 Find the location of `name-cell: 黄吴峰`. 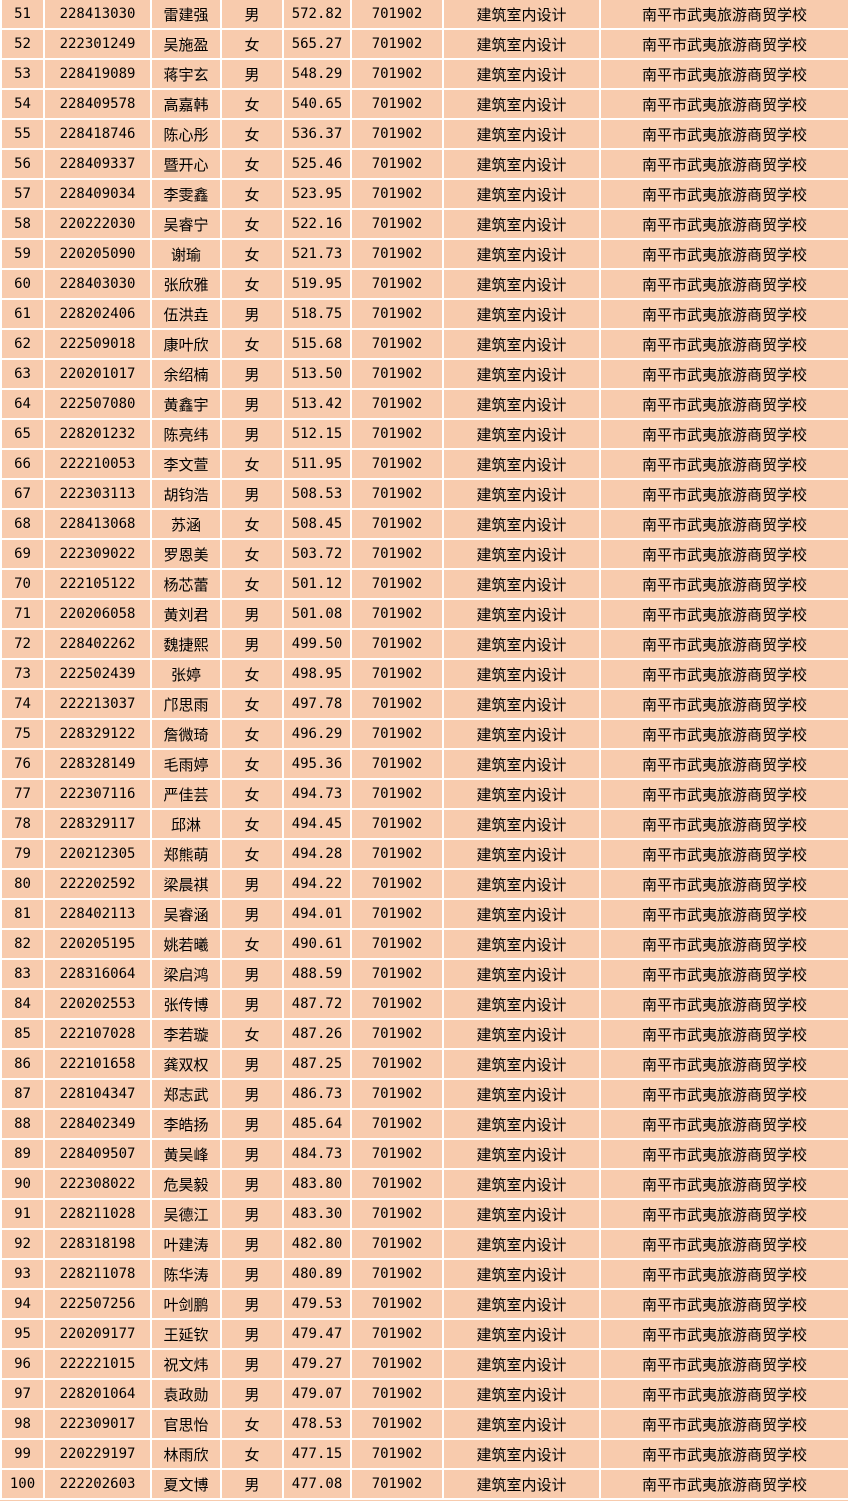

name-cell: 黄吴峰 is located at coordinates (186, 1154).